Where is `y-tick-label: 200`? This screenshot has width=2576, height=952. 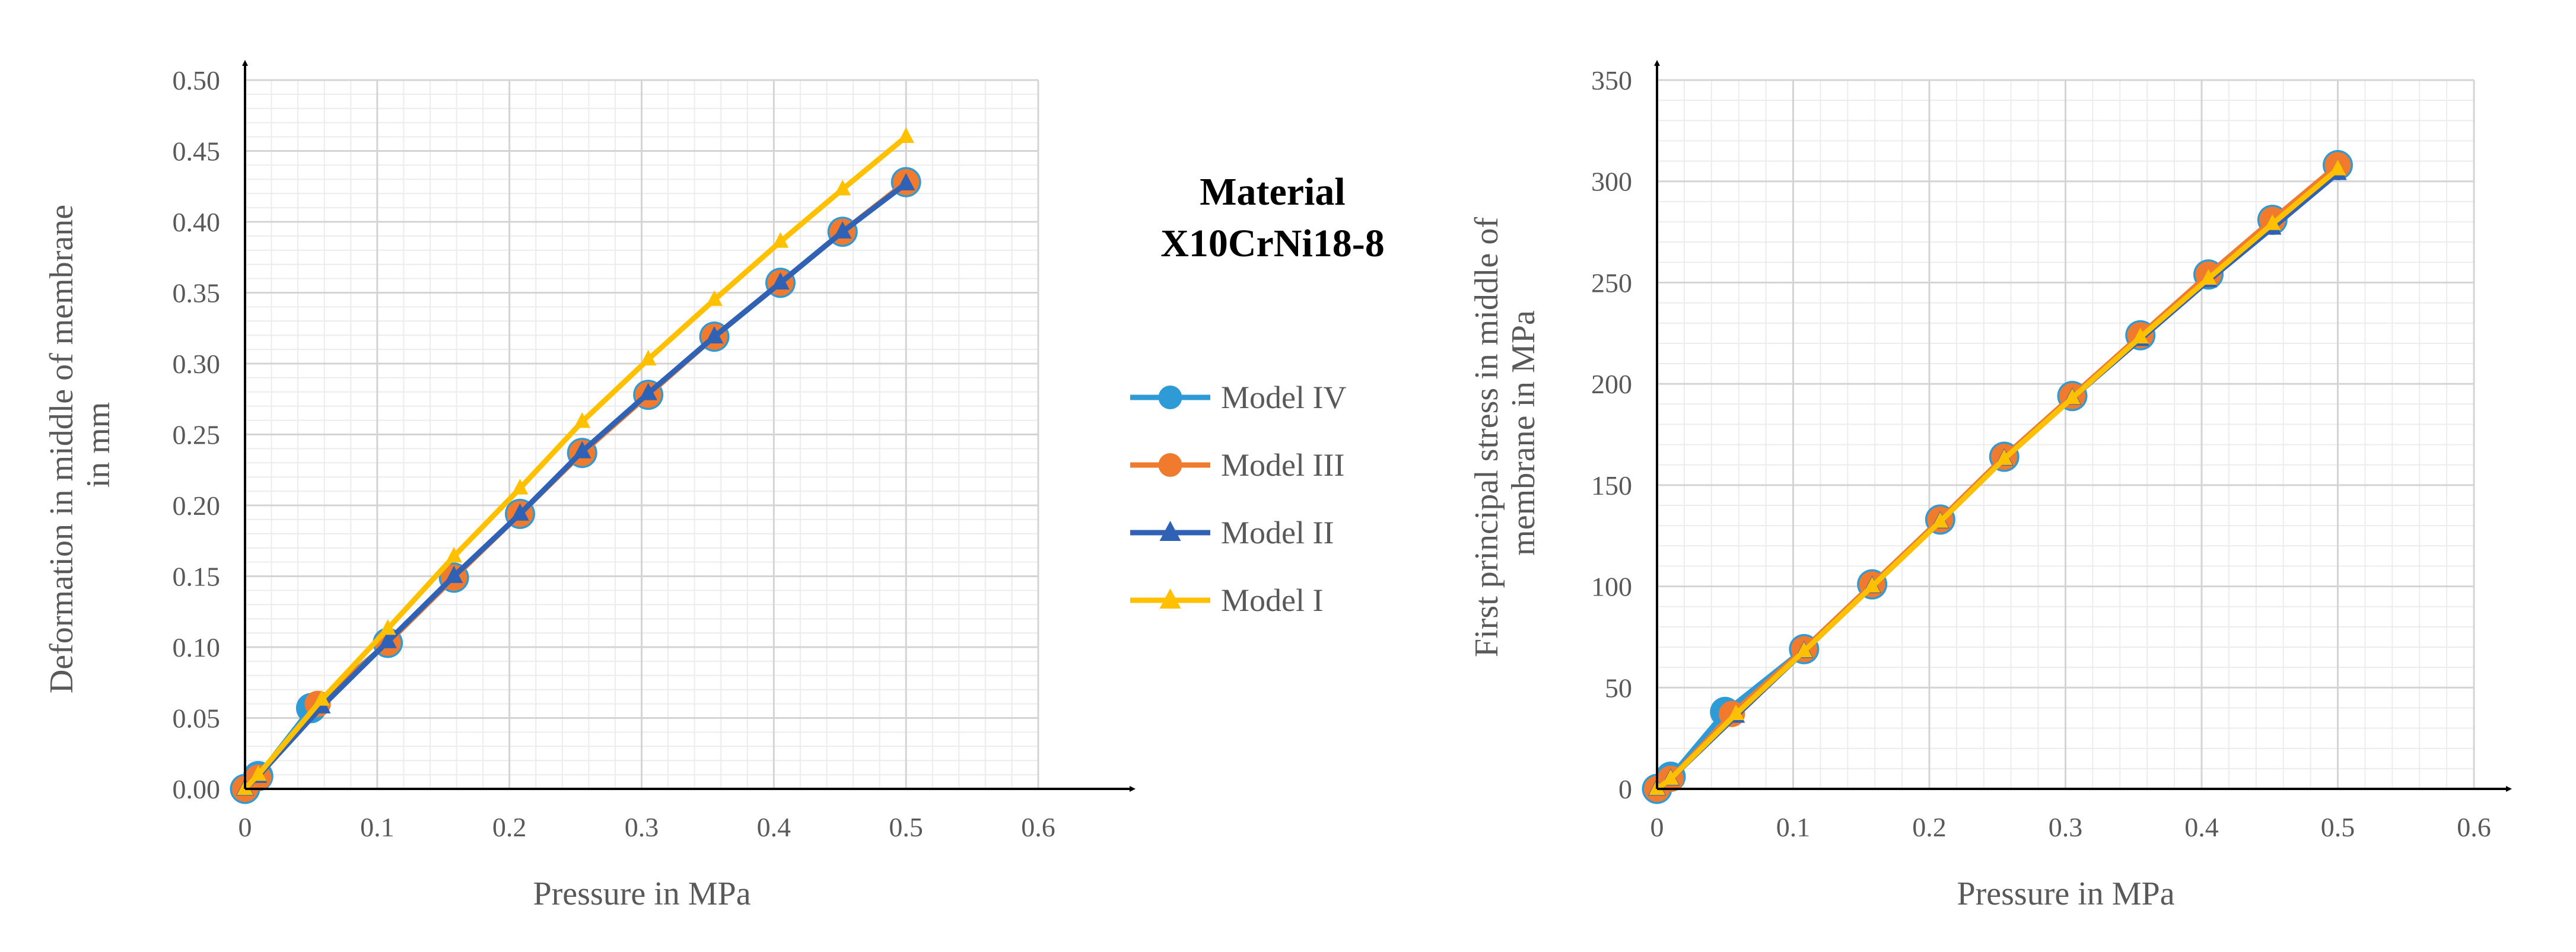 y-tick-label: 200 is located at coordinates (1611, 384).